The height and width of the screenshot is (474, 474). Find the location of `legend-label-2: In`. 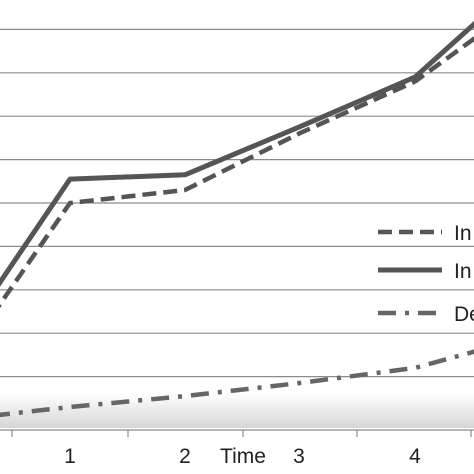

legend-label-2: In is located at coordinates (463, 271).